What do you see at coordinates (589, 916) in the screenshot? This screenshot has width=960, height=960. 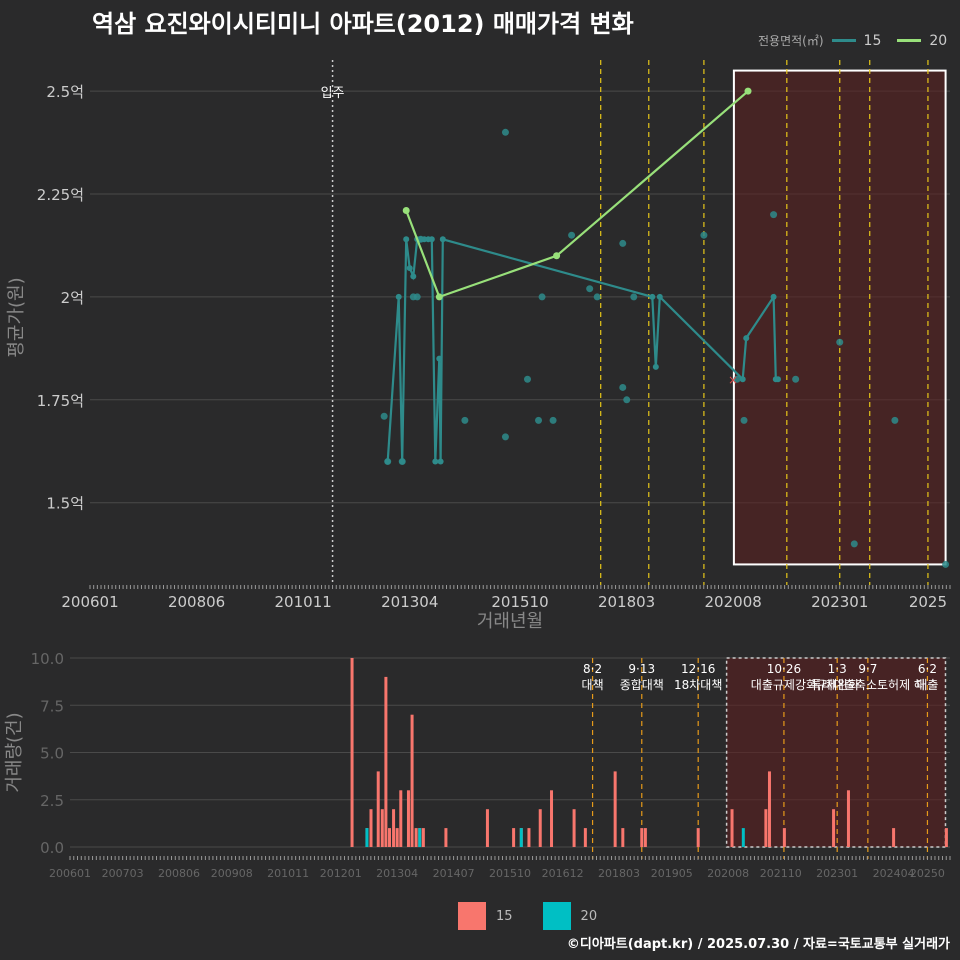 I see `legend-bottom-name-20: 20` at bounding box center [589, 916].